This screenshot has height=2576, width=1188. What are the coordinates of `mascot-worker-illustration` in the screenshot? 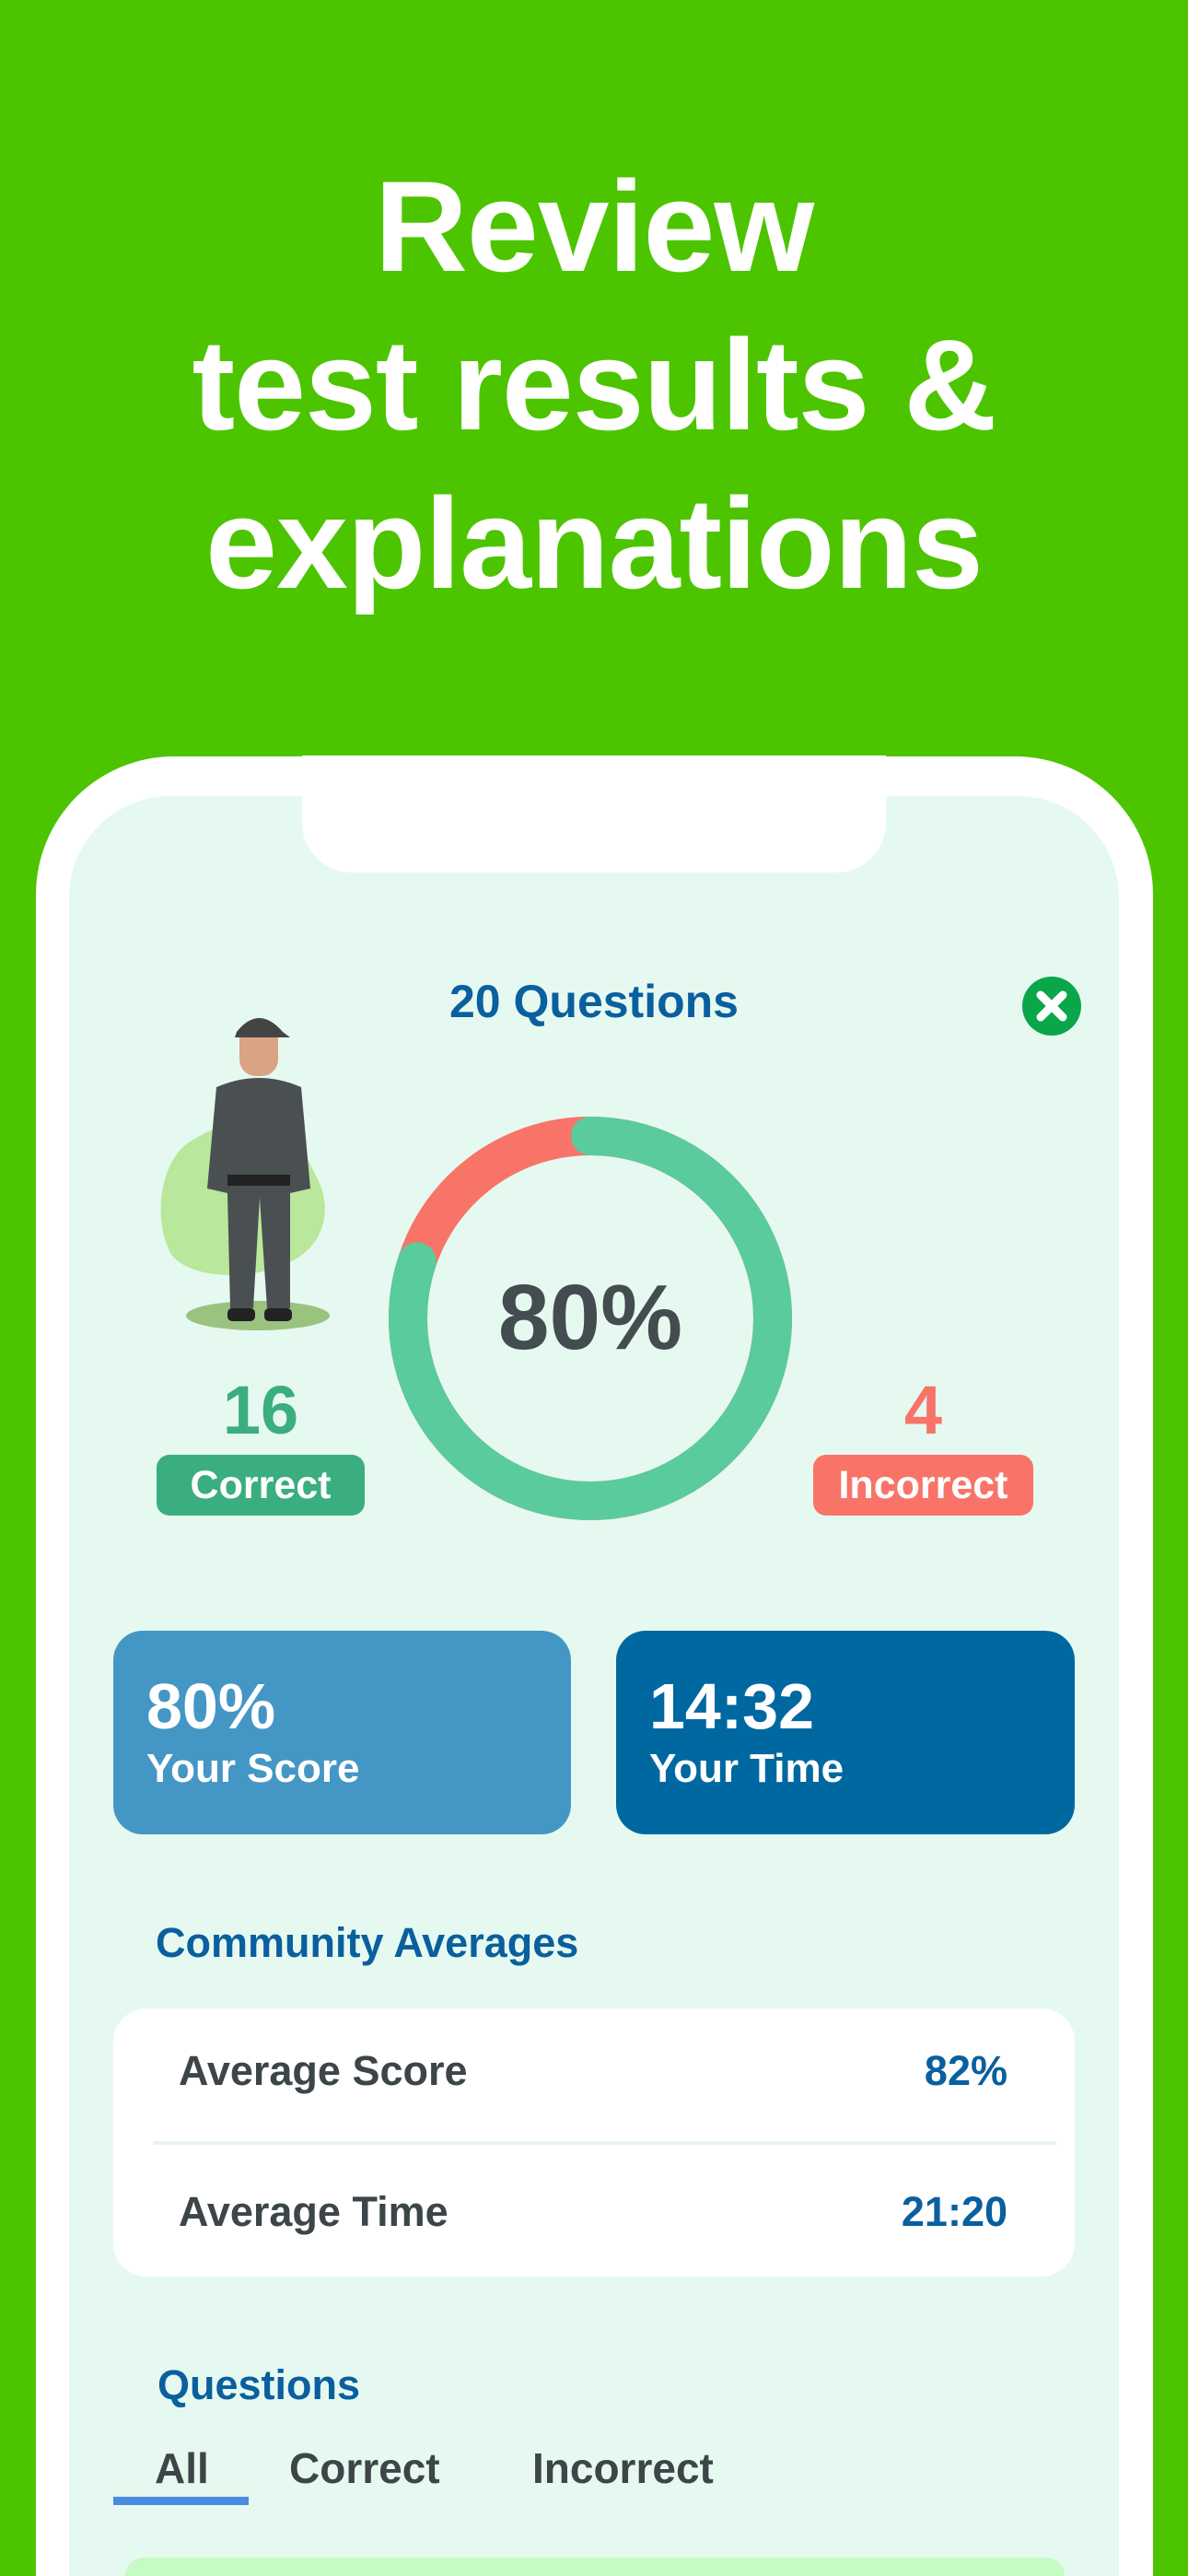 It's located at (245, 1174).